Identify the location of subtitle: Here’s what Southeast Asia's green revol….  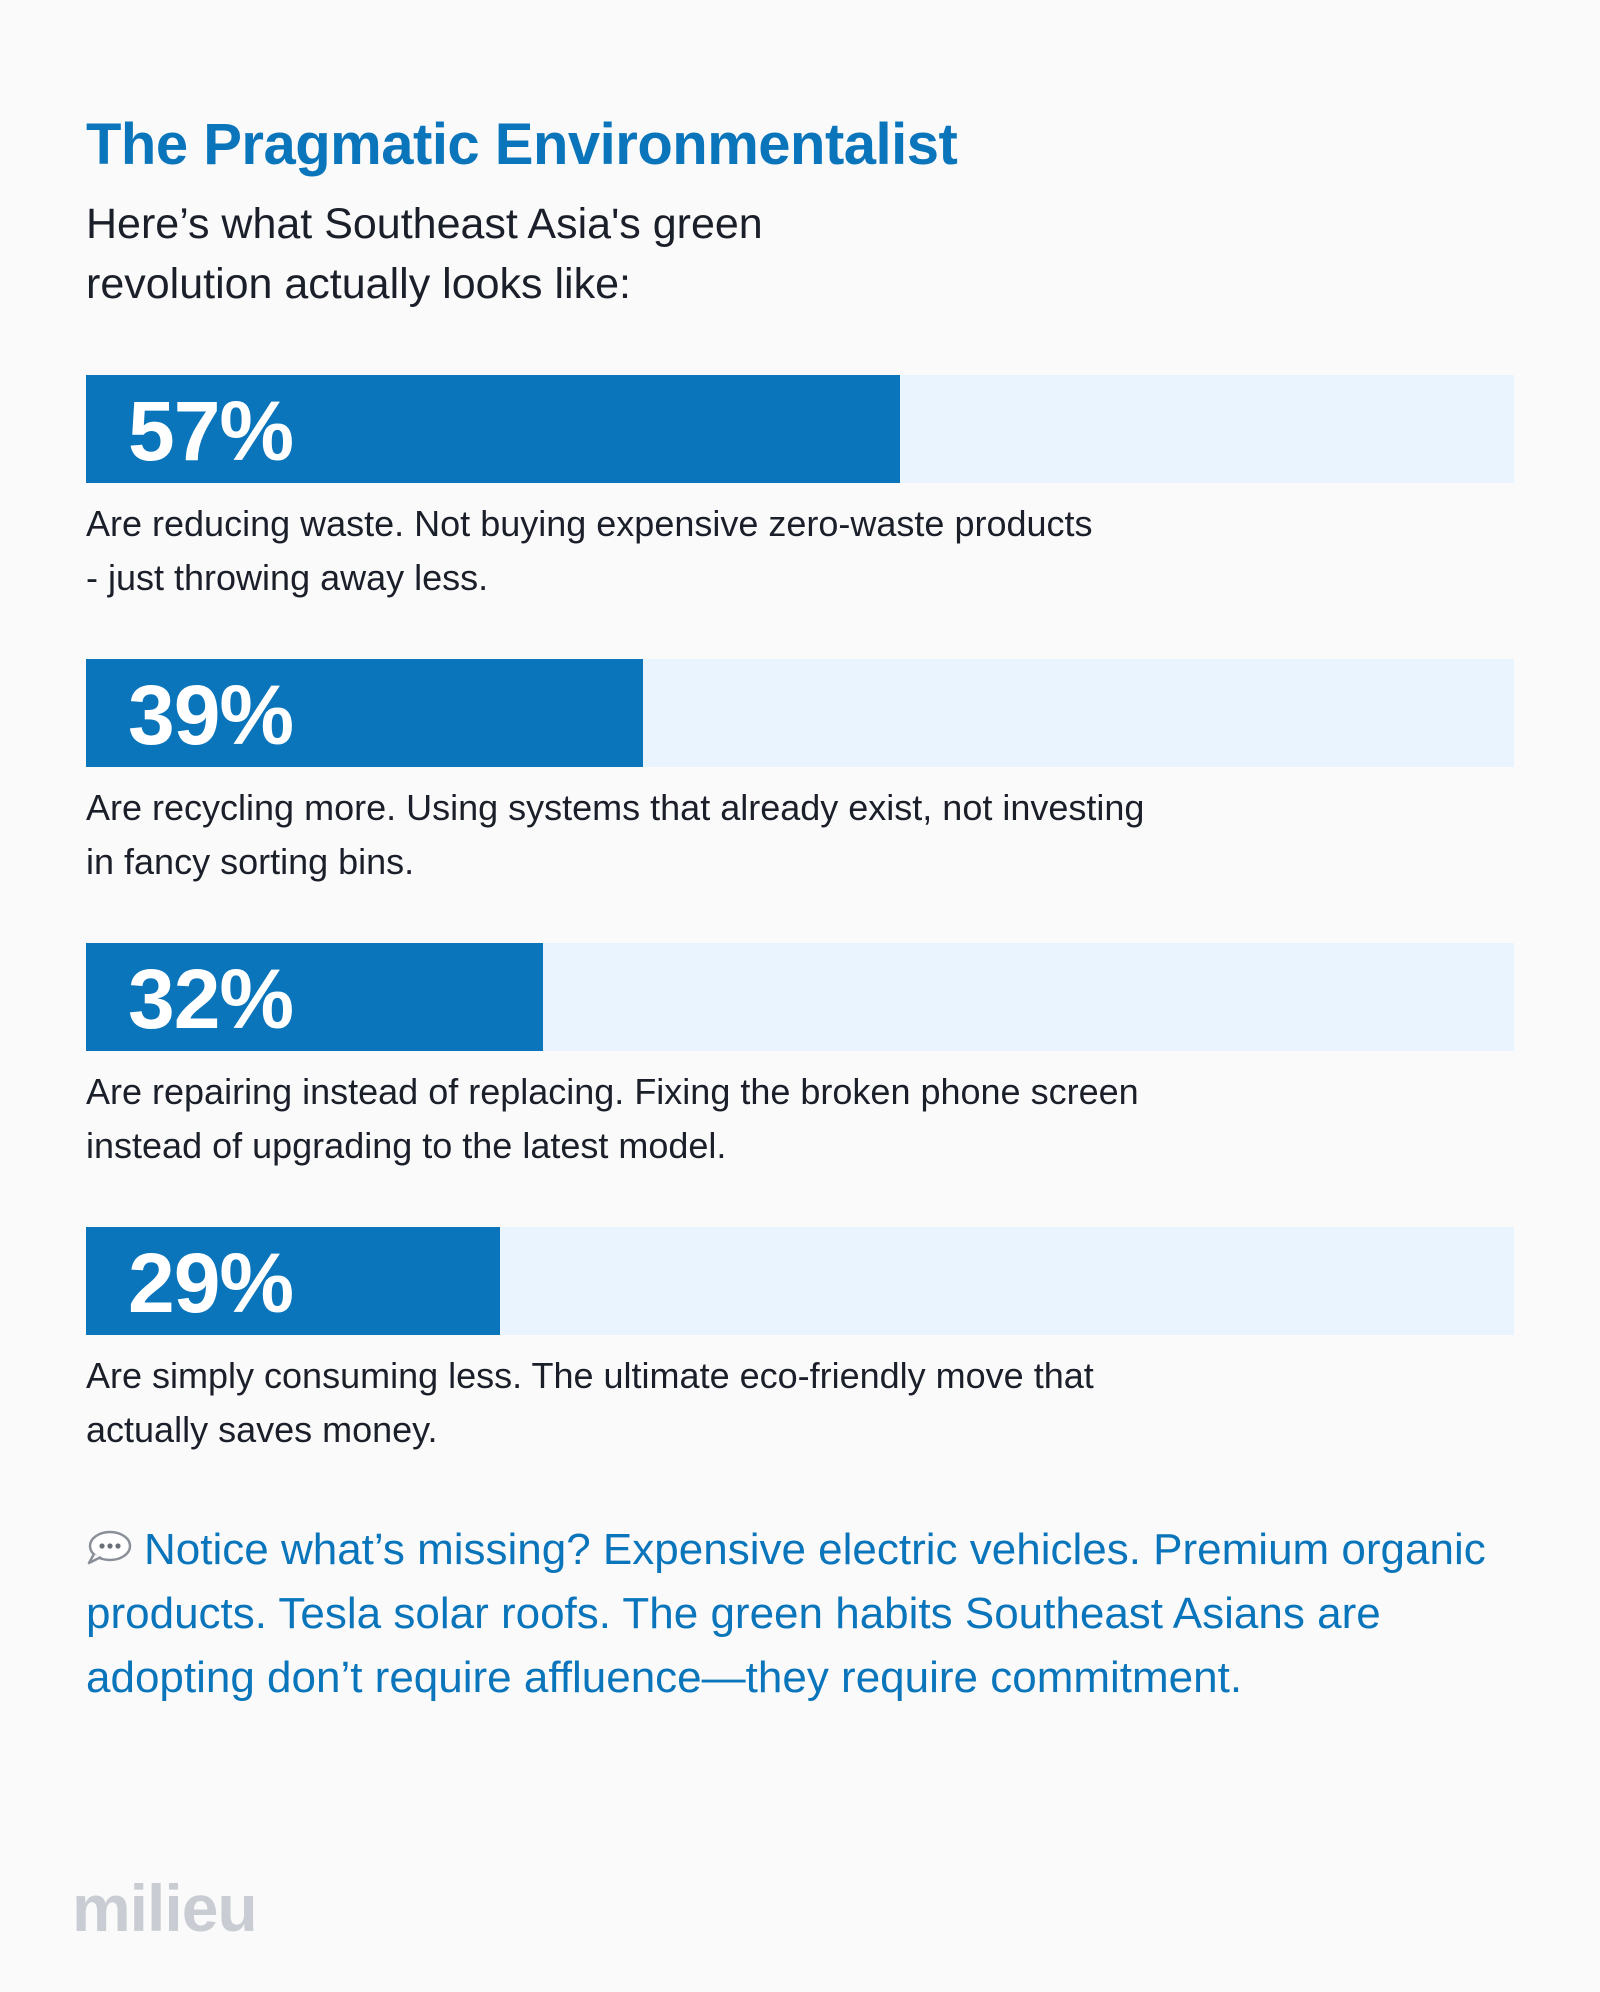
(424, 254).